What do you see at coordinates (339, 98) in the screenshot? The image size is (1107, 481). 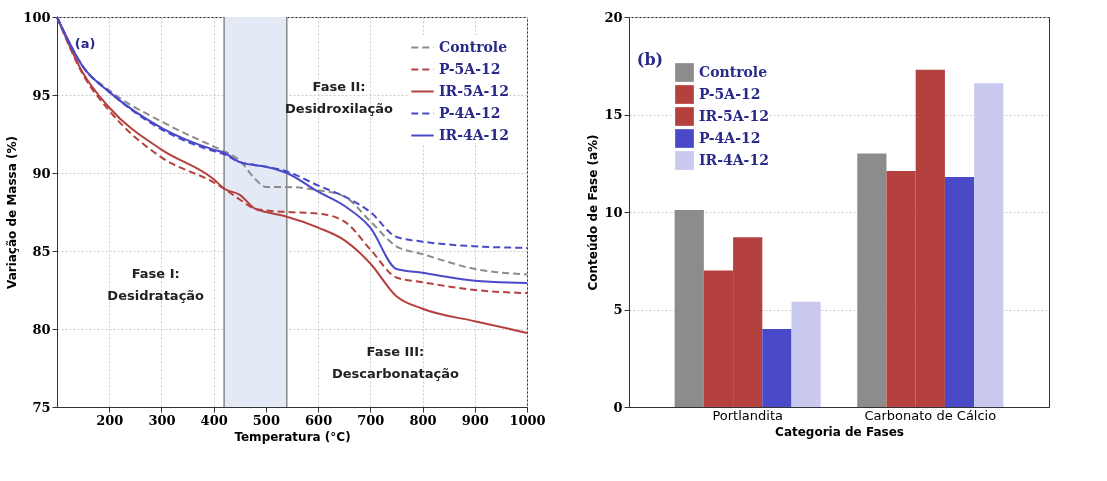 I see `annotation: Fase II: Desidroxilação` at bounding box center [339, 98].